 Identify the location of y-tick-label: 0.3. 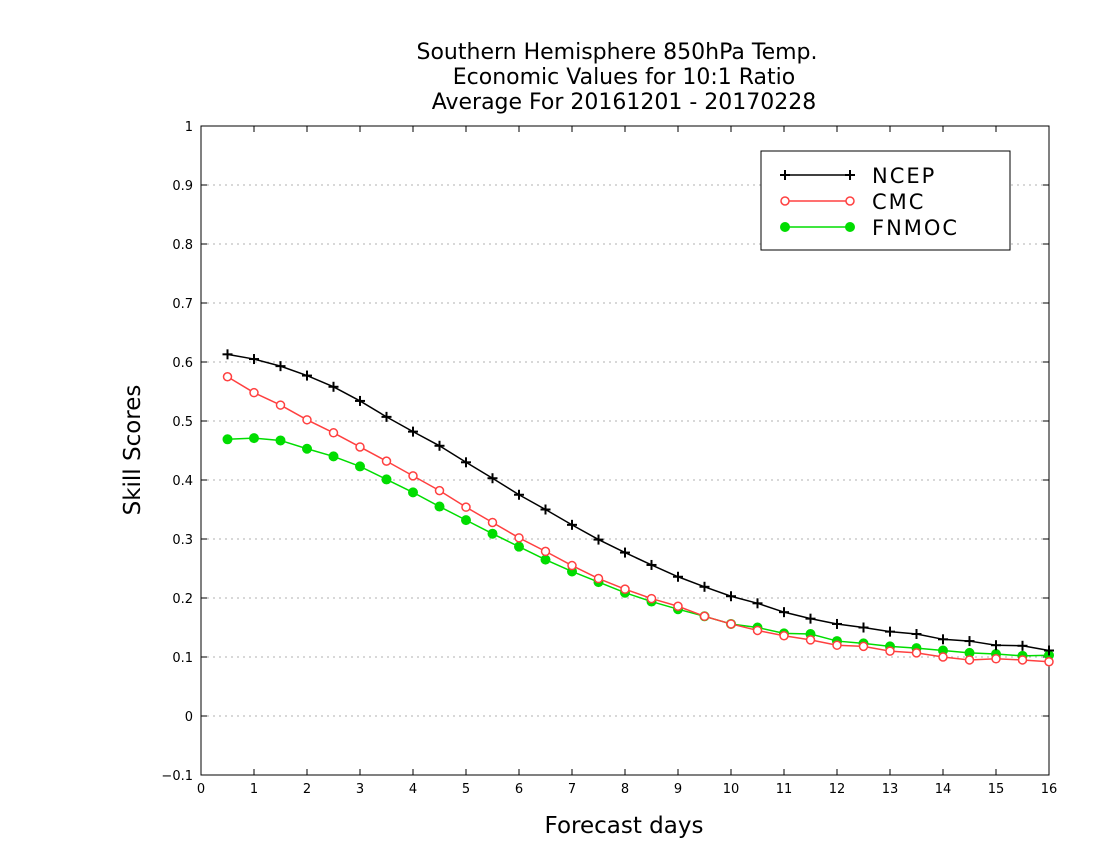
(182, 540).